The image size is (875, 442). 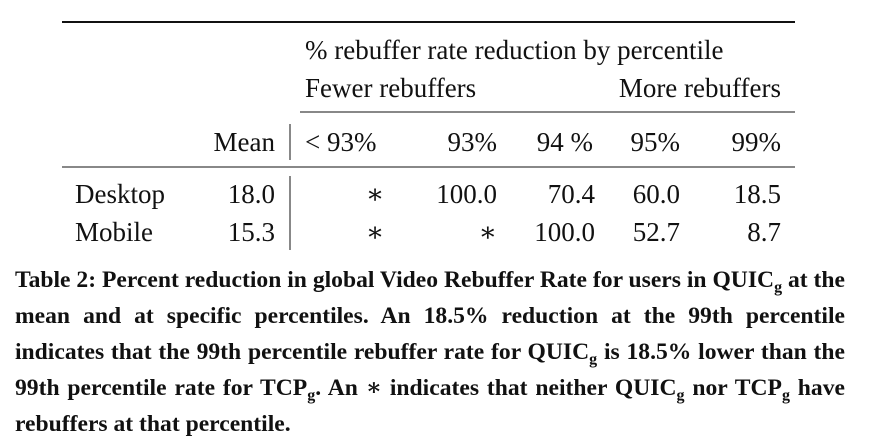 I want to click on group-header: % rebuffer rate reduction by percentile, so click(x=514, y=50).